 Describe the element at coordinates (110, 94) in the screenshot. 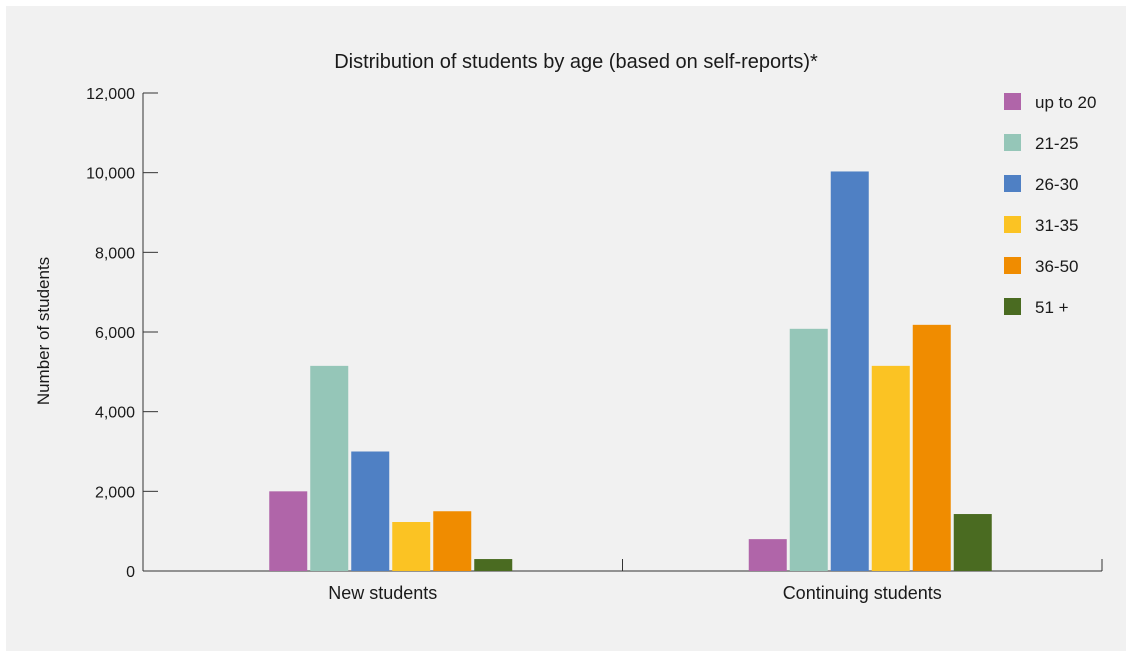

I see `y-tick-label: 12,000` at that location.